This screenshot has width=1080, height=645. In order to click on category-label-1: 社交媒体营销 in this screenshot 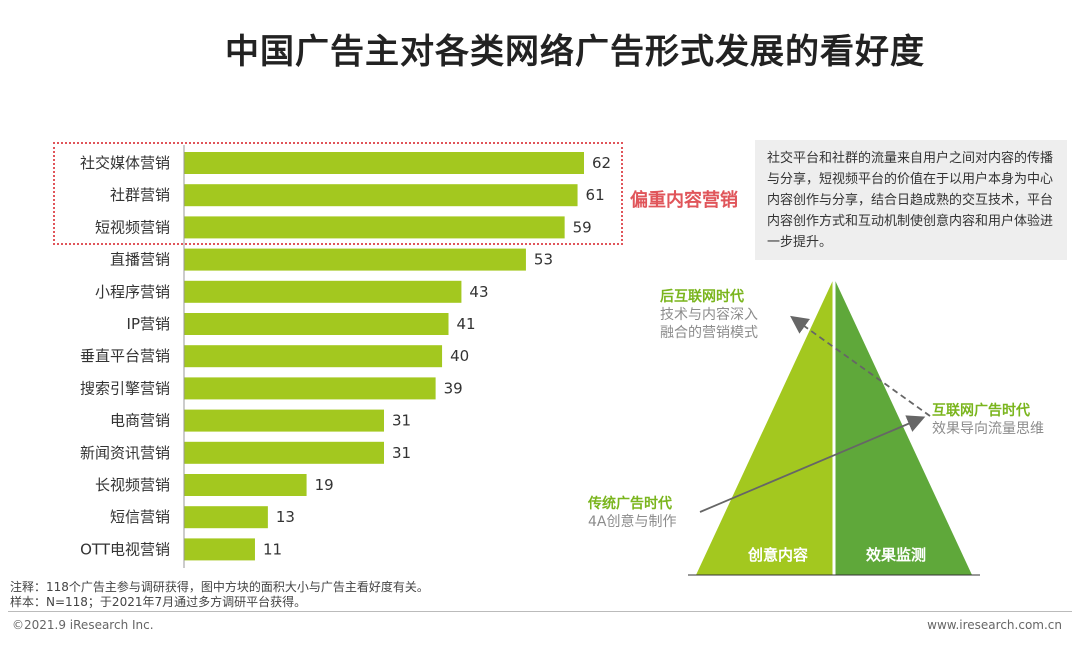, I will do `click(125, 163)`.